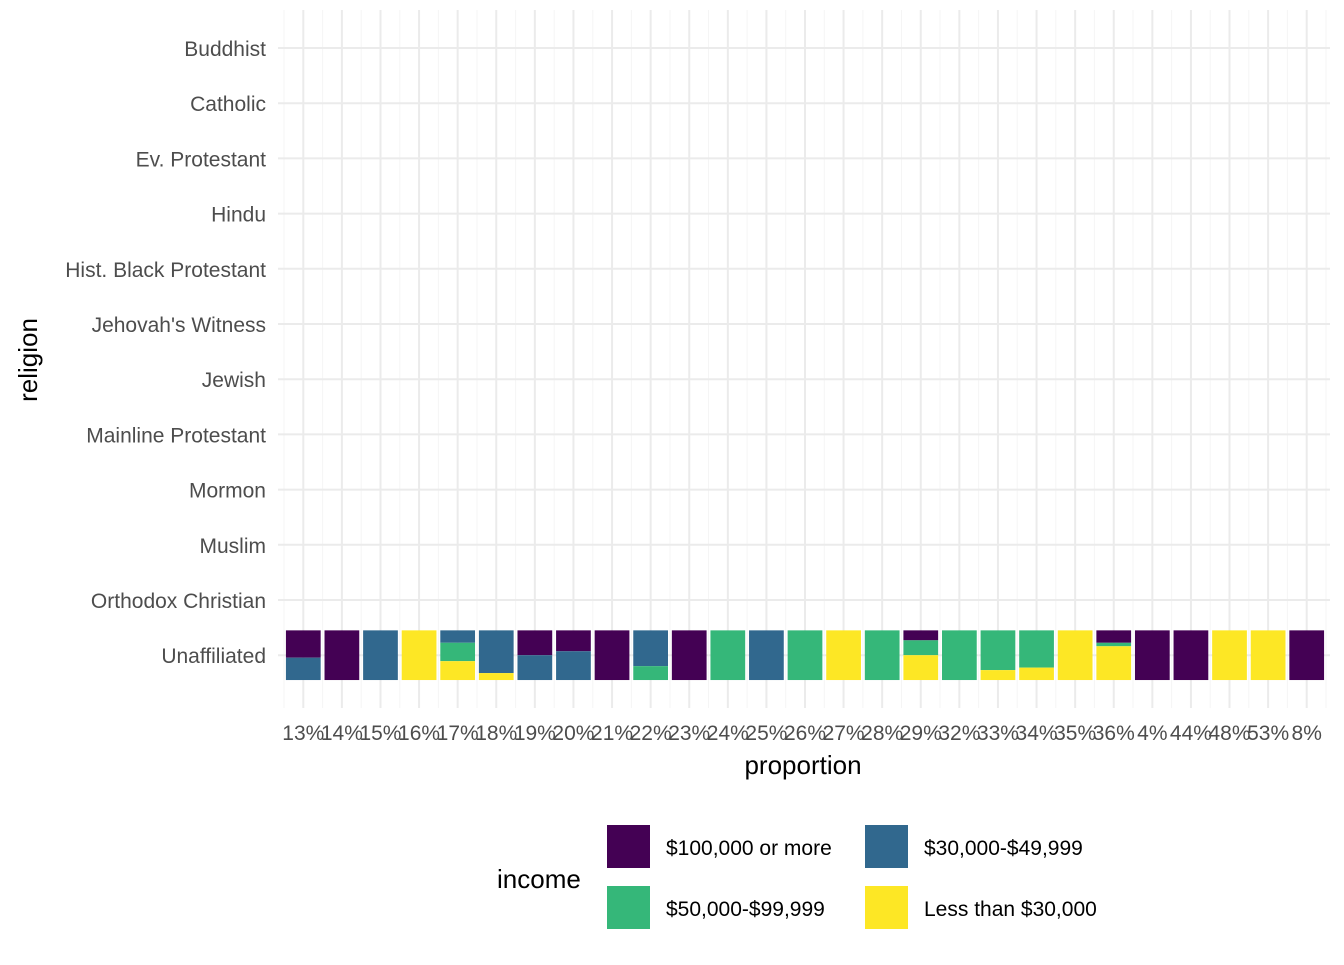 The image size is (1344, 965). I want to click on x-tick-label: 27%, so click(844, 733).